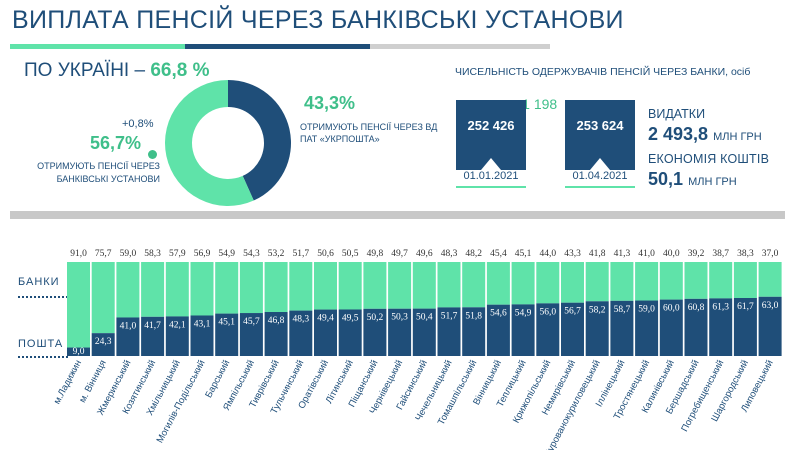 The image size is (800, 450). Describe the element at coordinates (712, 182) in the screenshot. I see `savings-unit: МЛН ГРН` at that location.